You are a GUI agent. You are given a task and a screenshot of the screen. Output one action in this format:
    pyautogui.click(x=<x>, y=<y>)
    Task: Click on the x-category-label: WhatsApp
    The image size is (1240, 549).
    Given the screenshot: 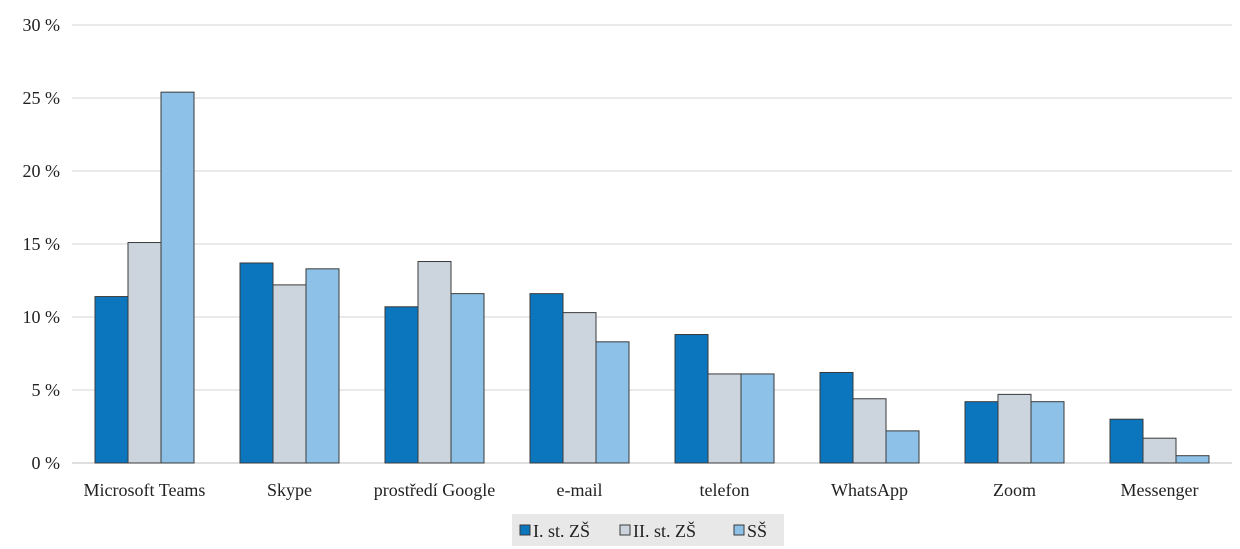 What is the action you would take?
    pyautogui.click(x=869, y=490)
    